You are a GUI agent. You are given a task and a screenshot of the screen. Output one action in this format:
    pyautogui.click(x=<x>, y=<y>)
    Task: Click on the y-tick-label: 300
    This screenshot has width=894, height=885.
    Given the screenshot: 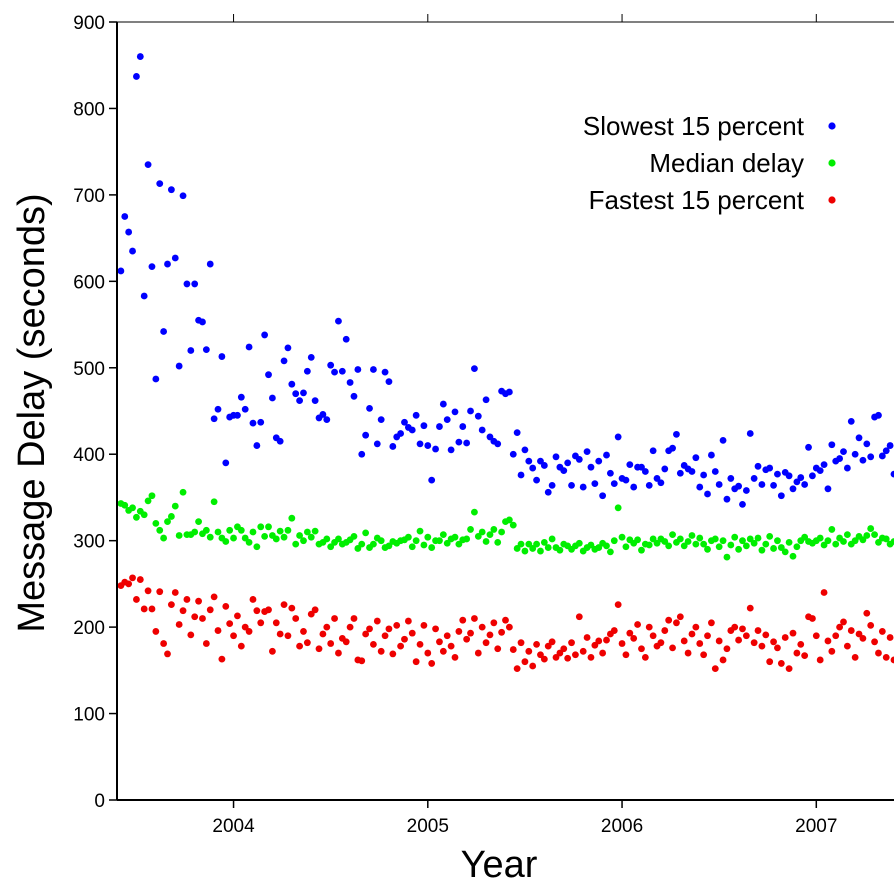 What is the action you would take?
    pyautogui.click(x=89, y=542)
    